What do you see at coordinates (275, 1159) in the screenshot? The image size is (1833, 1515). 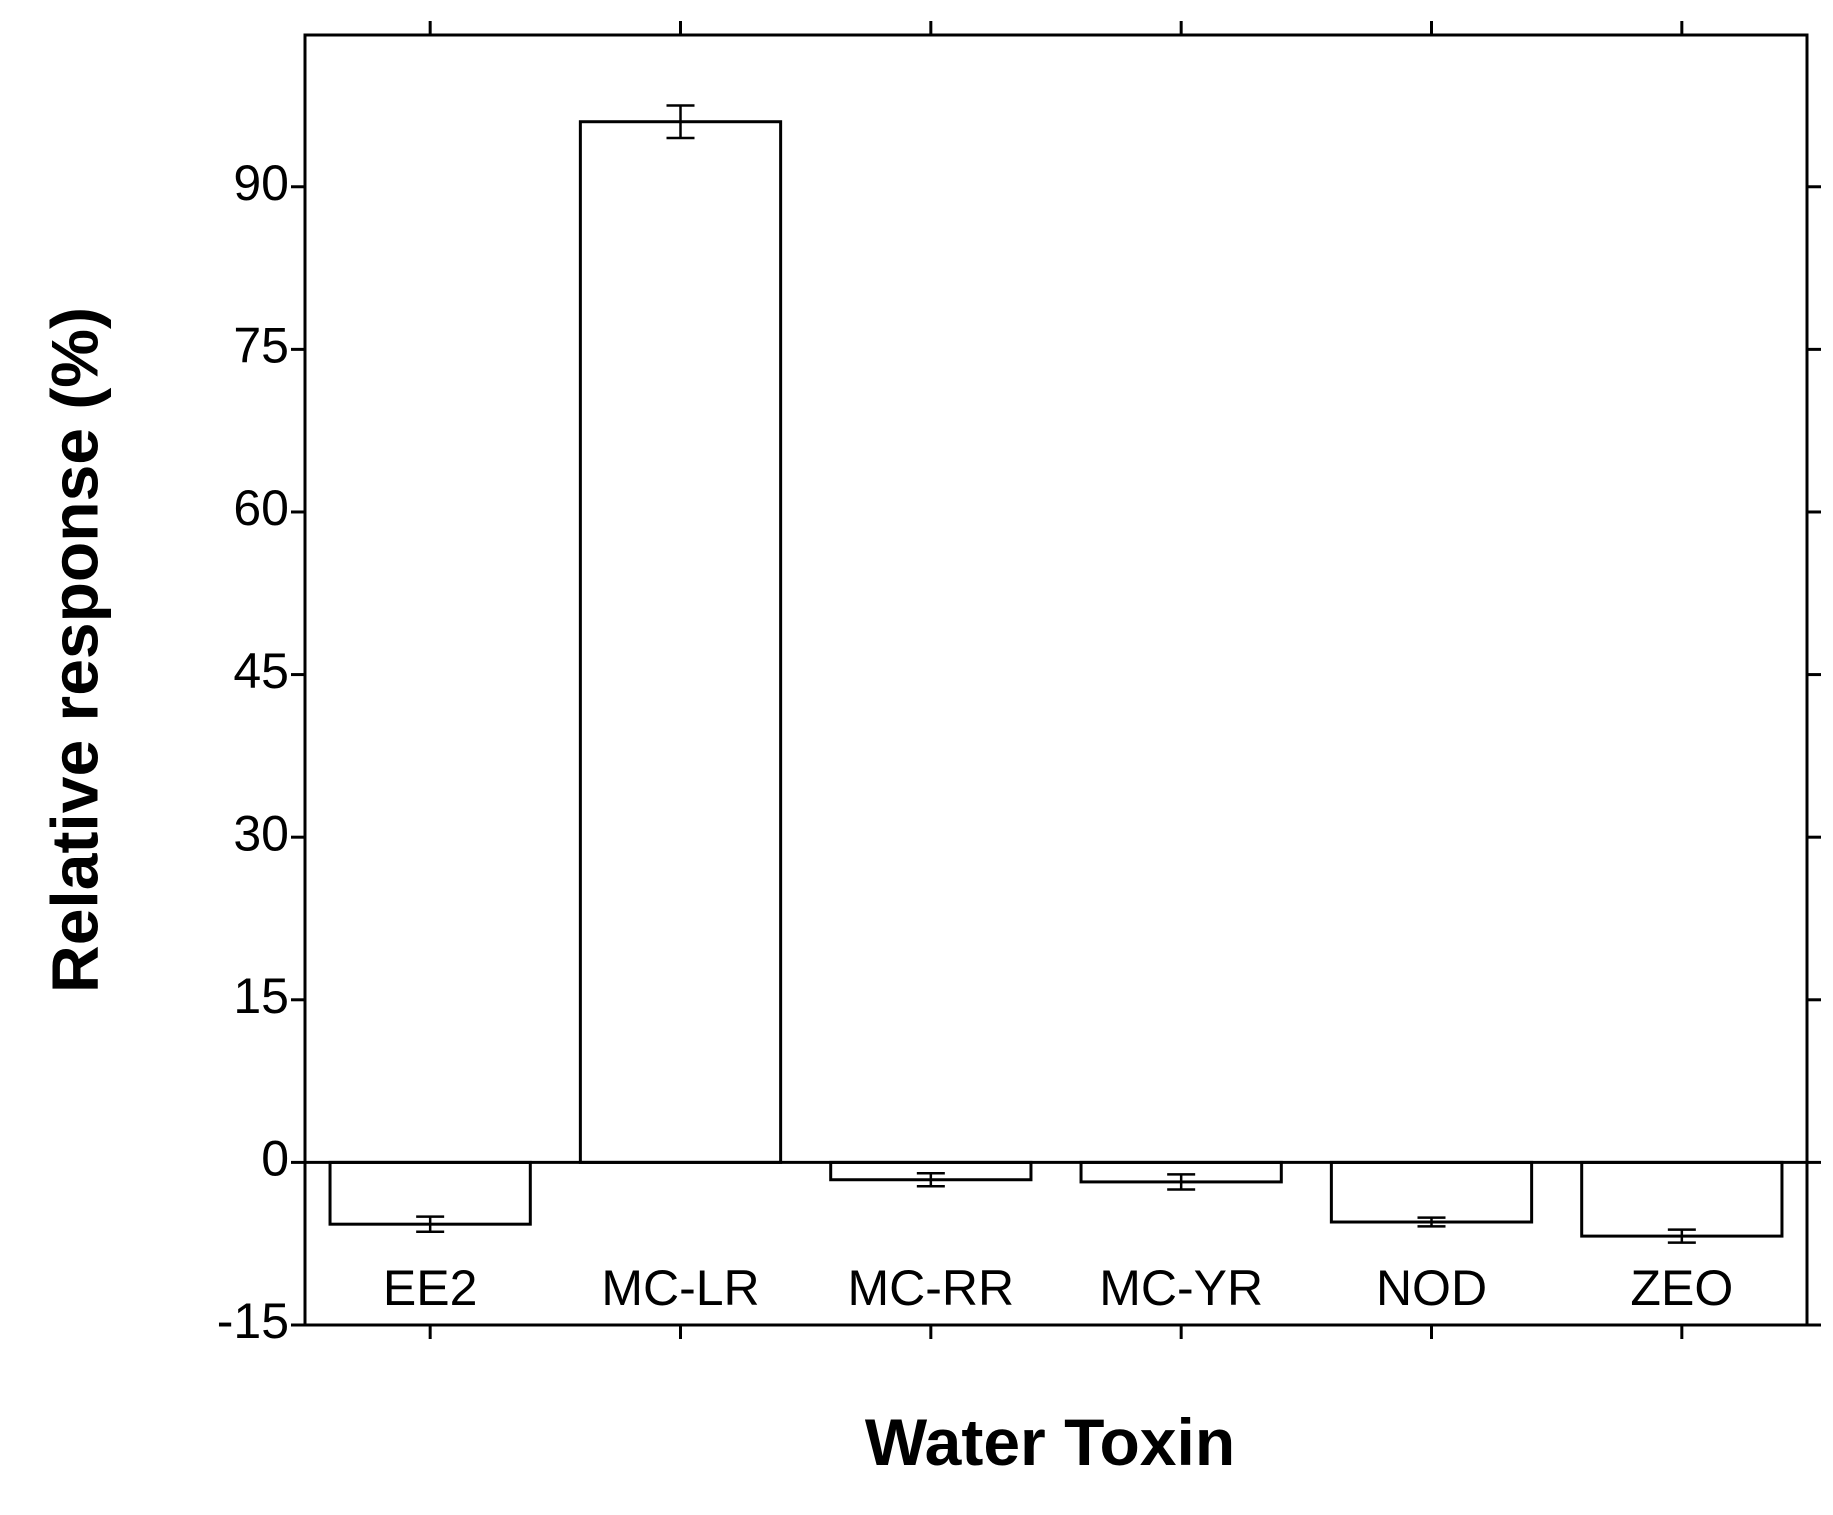 I see `y-tick-label: 0` at bounding box center [275, 1159].